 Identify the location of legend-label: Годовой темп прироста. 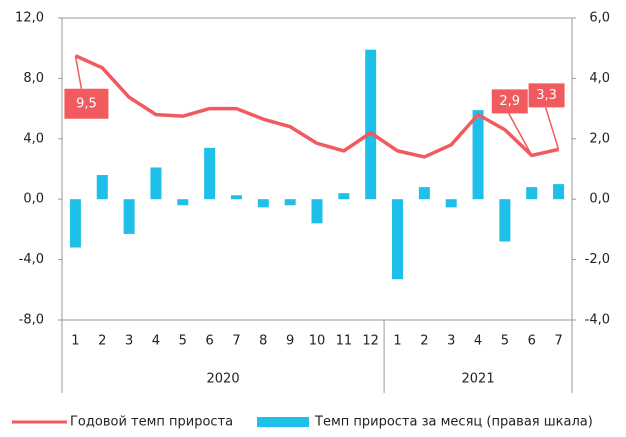
(151, 422).